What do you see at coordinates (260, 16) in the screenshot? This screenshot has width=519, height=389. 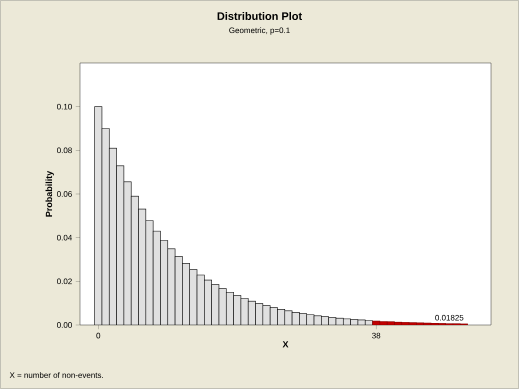 I see `chart-title: Distribution Plot` at bounding box center [260, 16].